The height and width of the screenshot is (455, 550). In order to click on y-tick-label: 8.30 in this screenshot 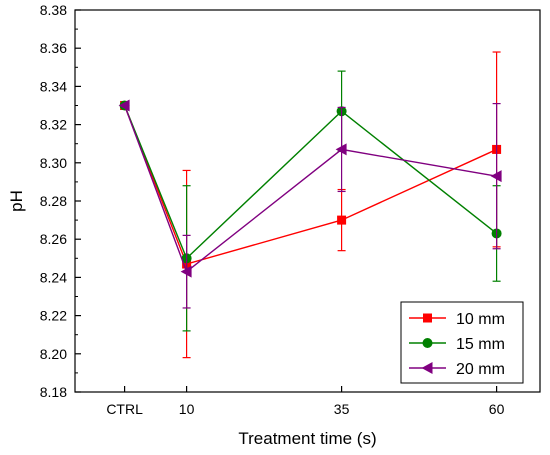, I will do `click(53, 163)`.